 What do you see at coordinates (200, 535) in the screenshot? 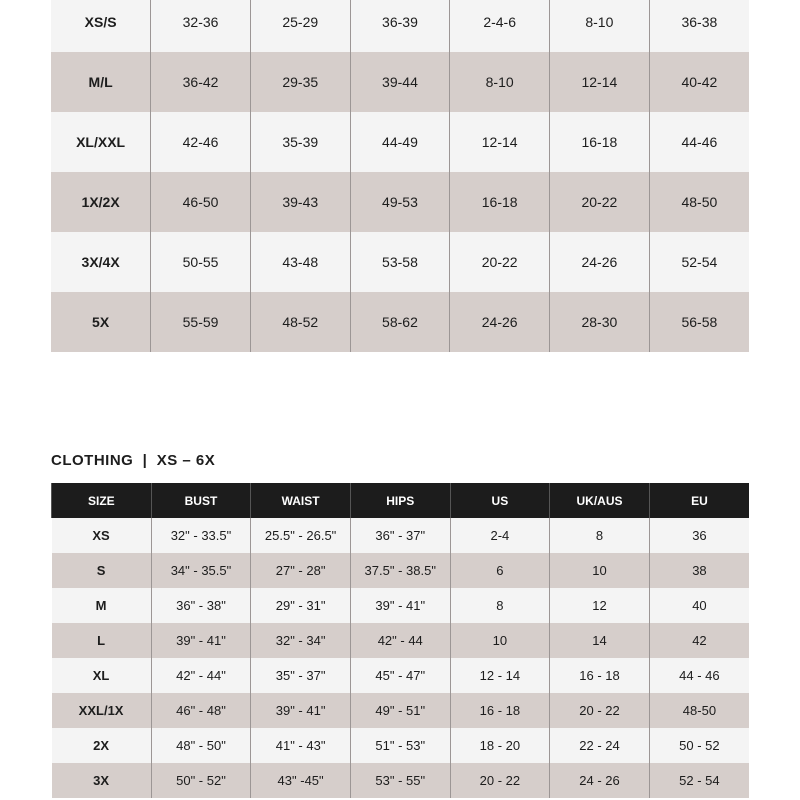
I see `table-cell: 32" - 33.5"` at bounding box center [200, 535].